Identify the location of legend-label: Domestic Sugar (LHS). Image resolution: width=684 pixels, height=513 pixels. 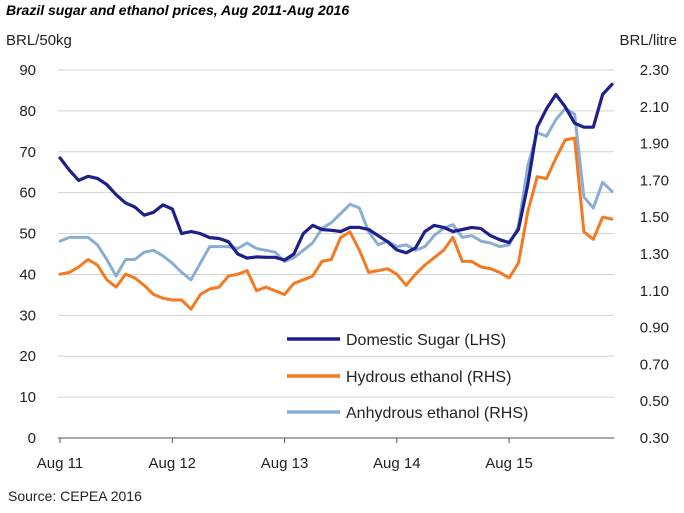
(426, 340).